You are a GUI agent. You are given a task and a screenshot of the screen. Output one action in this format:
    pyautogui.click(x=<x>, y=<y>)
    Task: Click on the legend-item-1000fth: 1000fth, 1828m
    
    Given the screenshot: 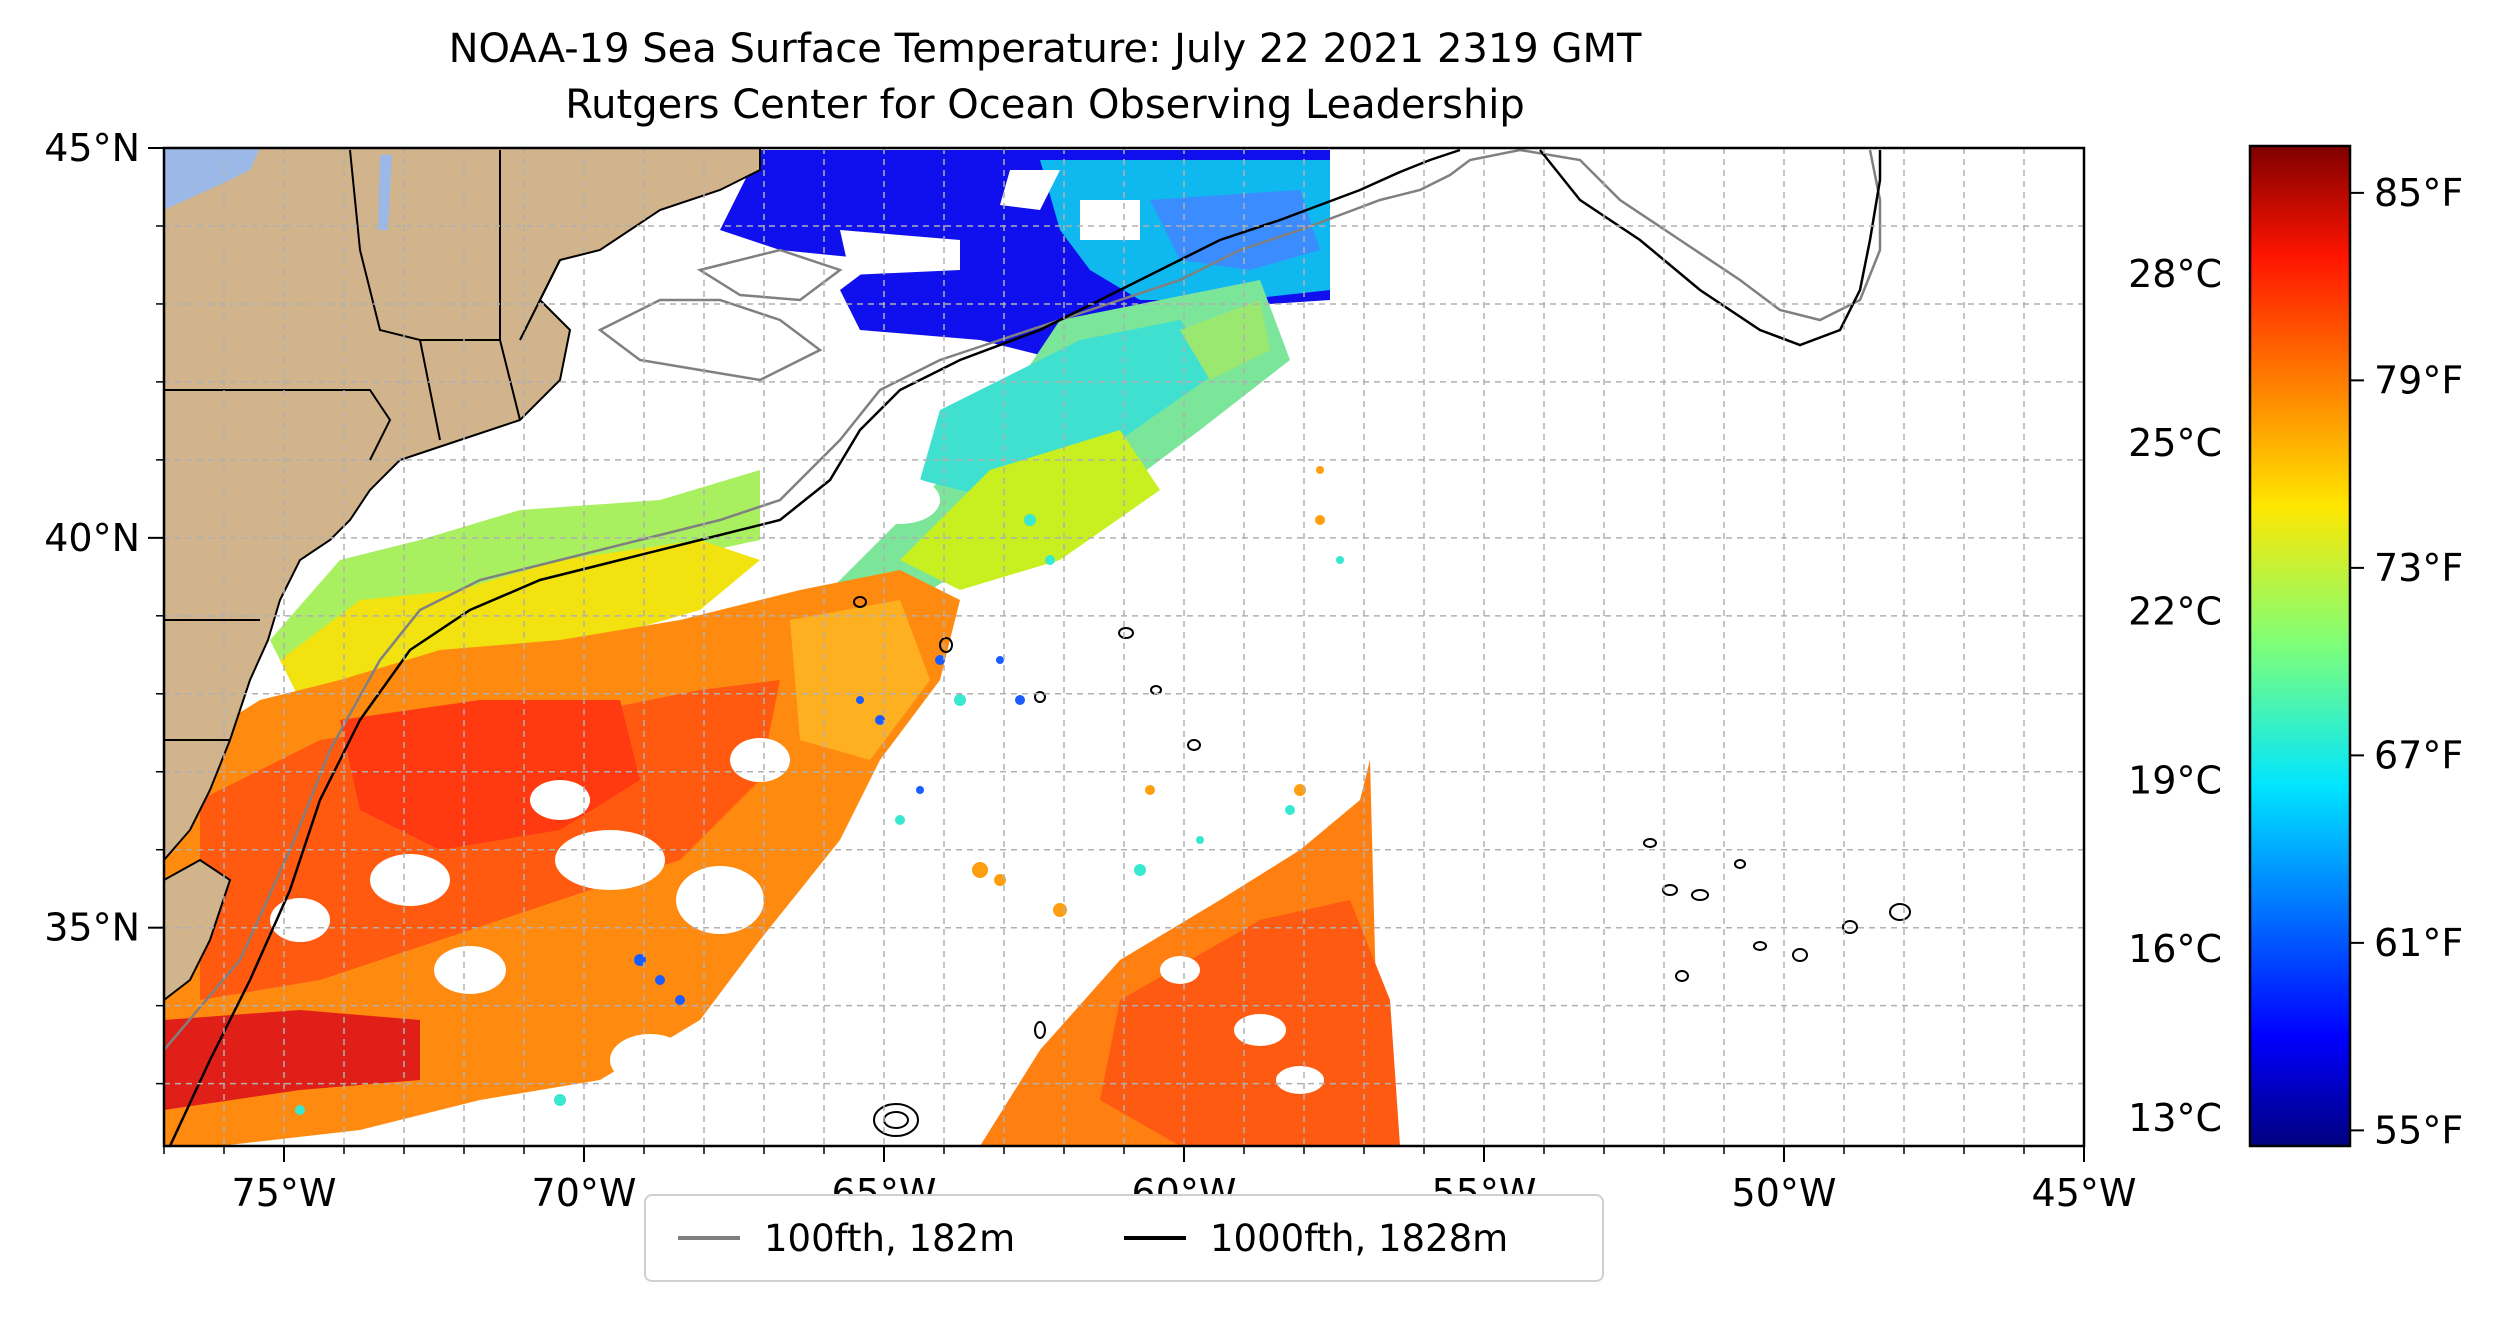 What is the action you would take?
    pyautogui.click(x=1316, y=1238)
    